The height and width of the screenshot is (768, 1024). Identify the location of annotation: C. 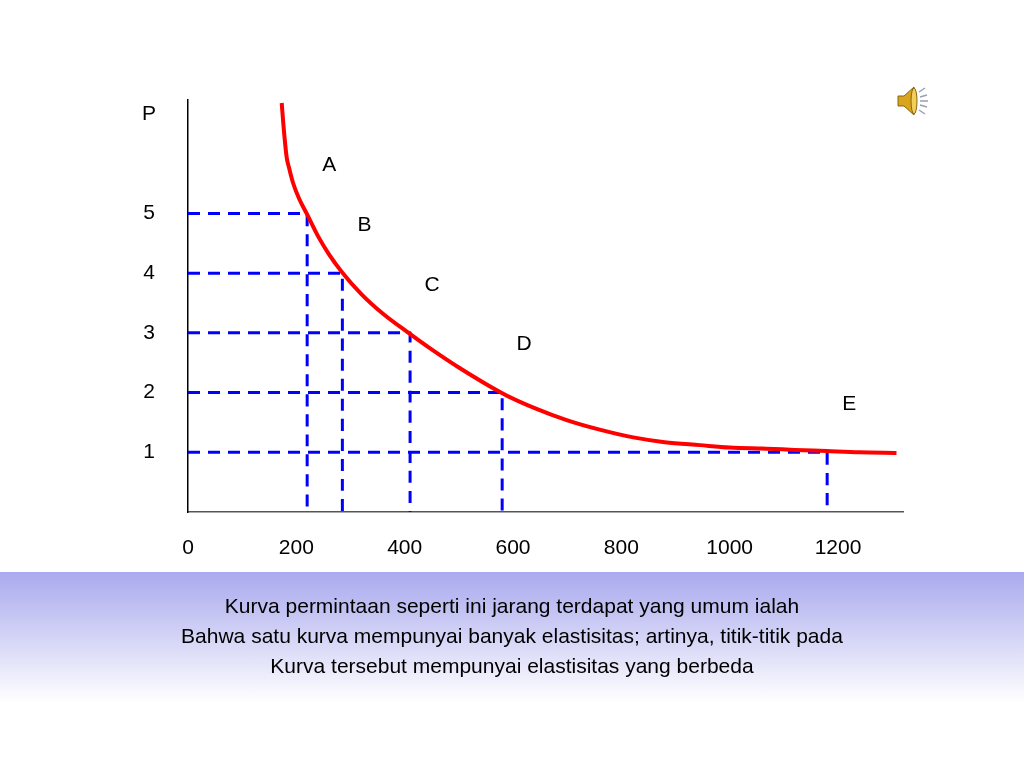
(432, 283).